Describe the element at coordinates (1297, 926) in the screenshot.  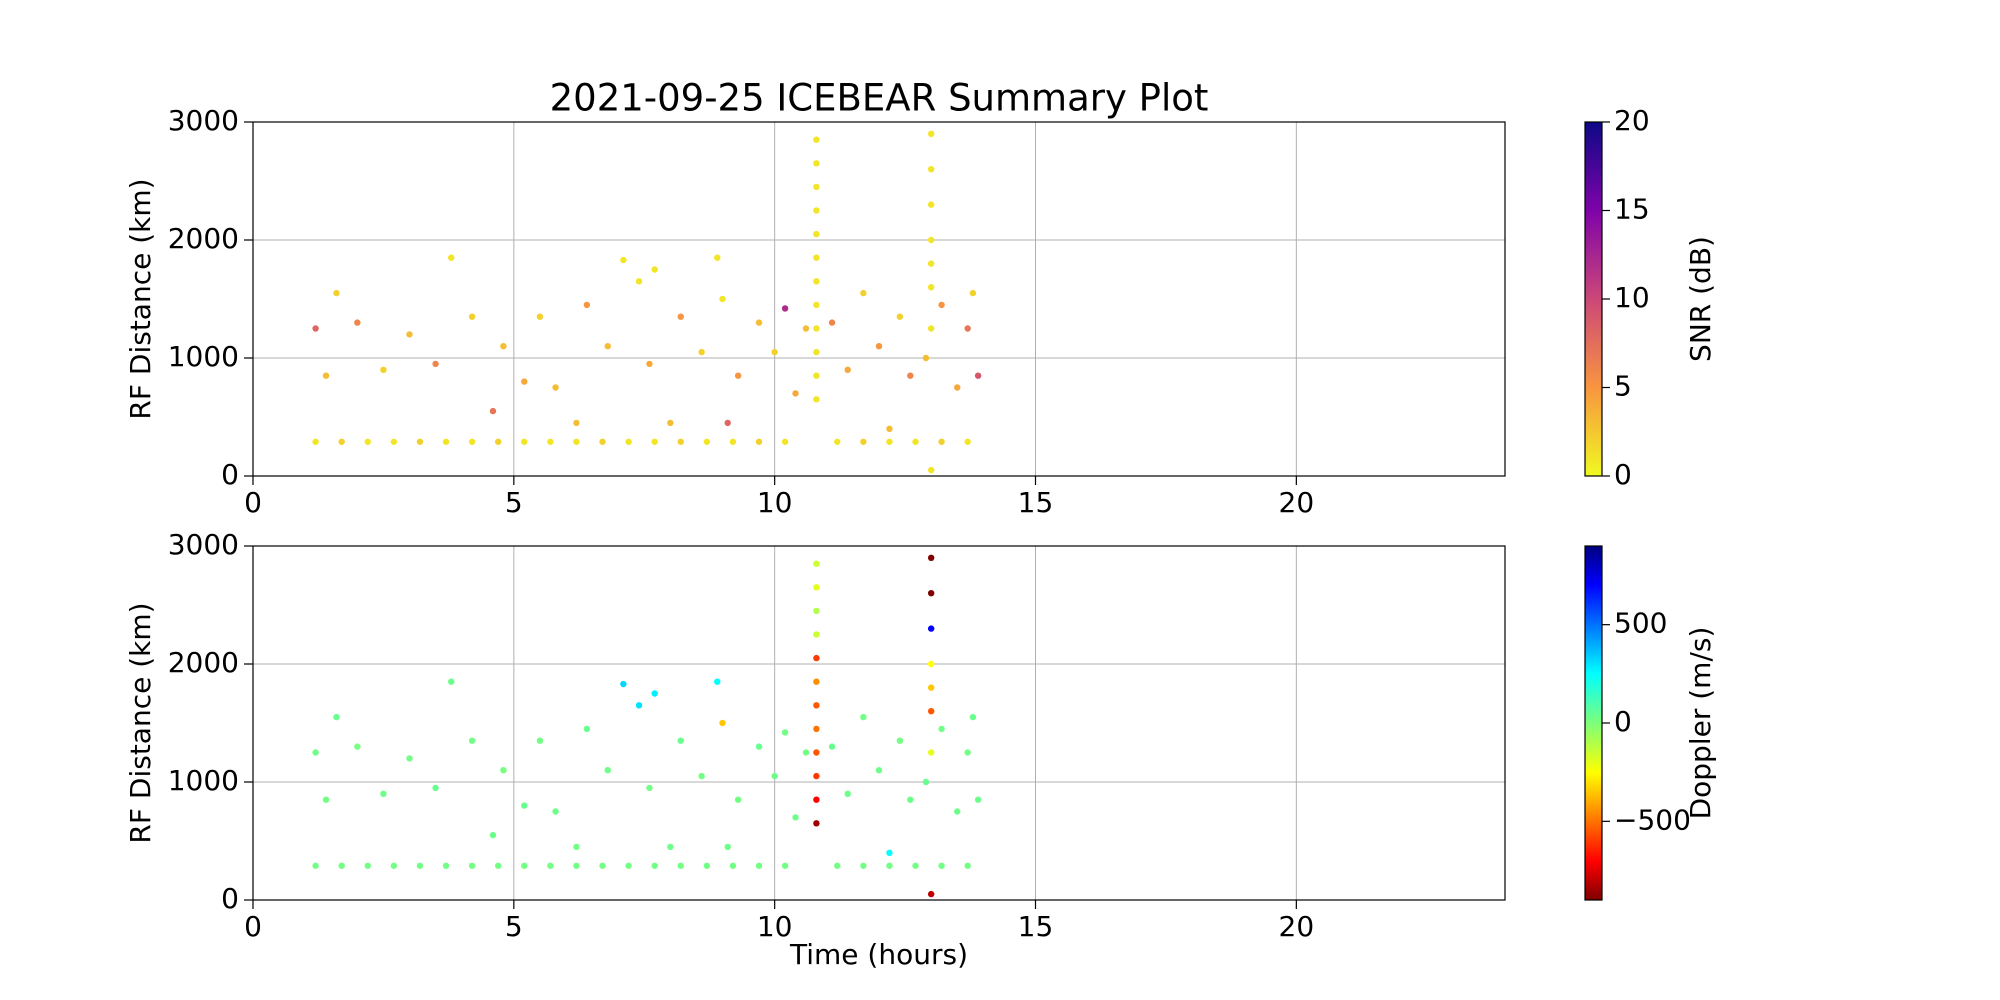
I see `x-tick-label: 20` at that location.